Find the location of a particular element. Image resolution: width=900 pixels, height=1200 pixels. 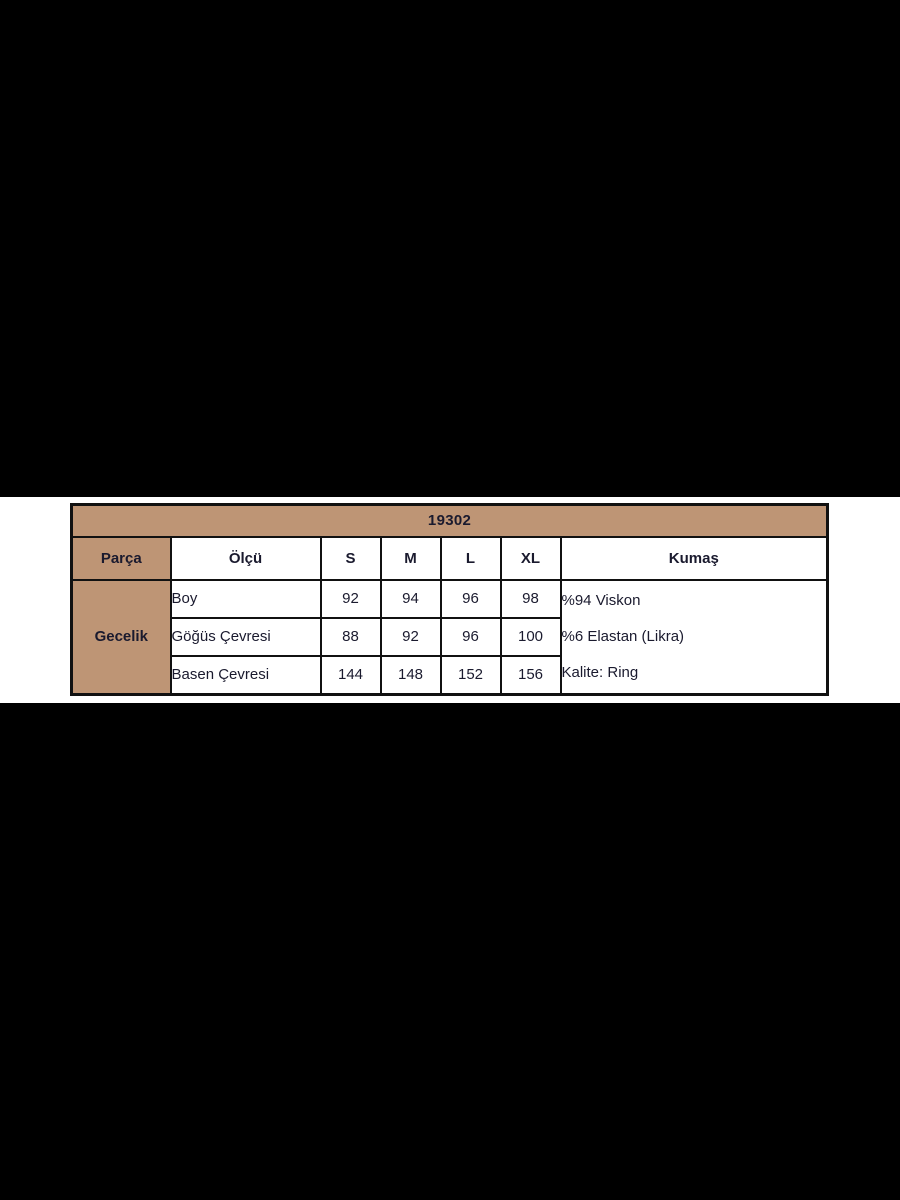

header-measure: Ölçü is located at coordinates (245, 558).